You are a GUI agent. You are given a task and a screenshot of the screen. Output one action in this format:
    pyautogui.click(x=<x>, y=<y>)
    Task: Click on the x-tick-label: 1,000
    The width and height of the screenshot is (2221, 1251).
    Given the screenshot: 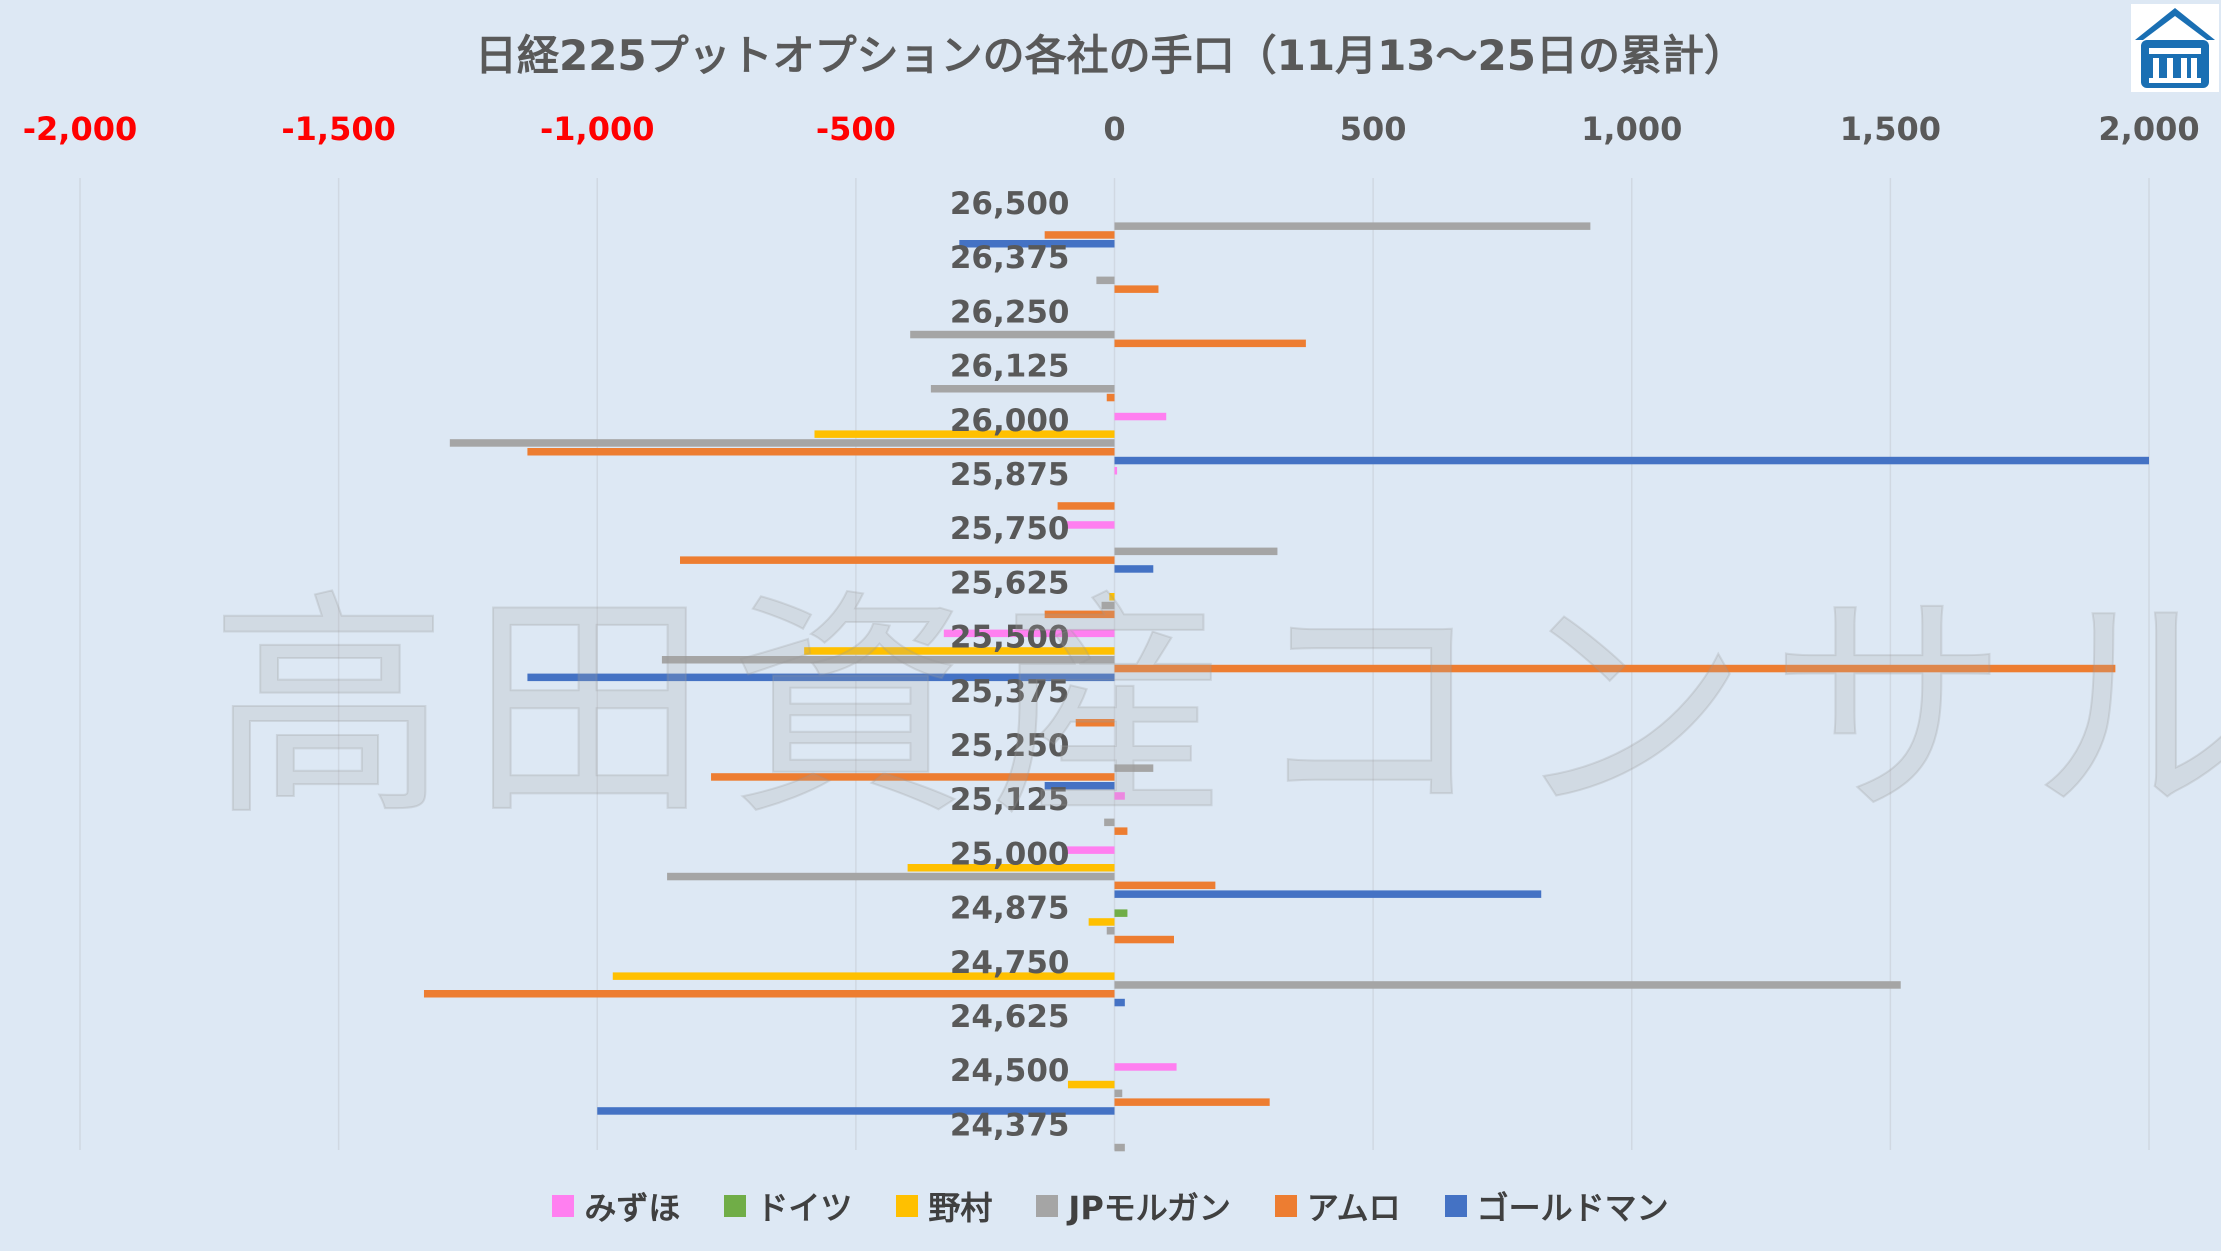 What is the action you would take?
    pyautogui.click(x=1631, y=129)
    